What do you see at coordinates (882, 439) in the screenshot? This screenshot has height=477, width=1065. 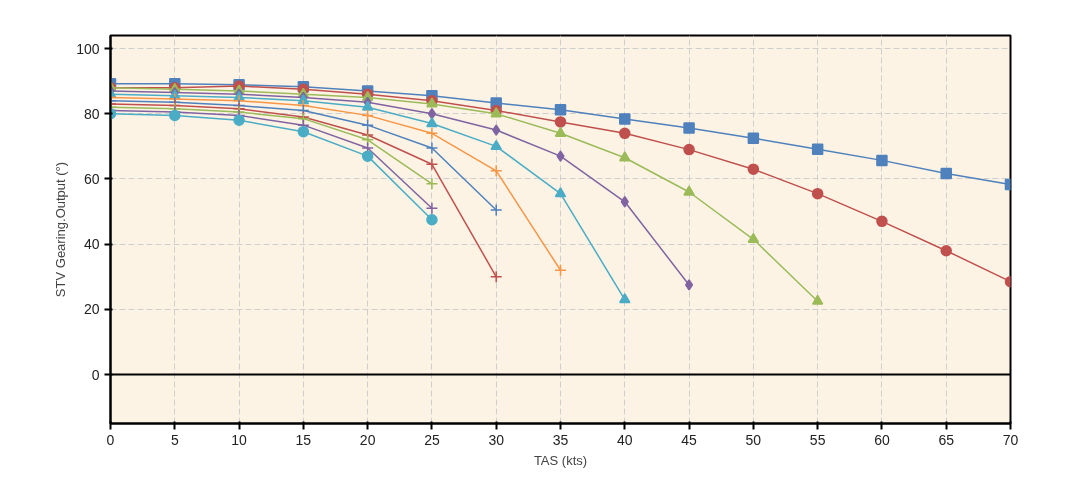 I see `x-tick-label: 60` at bounding box center [882, 439].